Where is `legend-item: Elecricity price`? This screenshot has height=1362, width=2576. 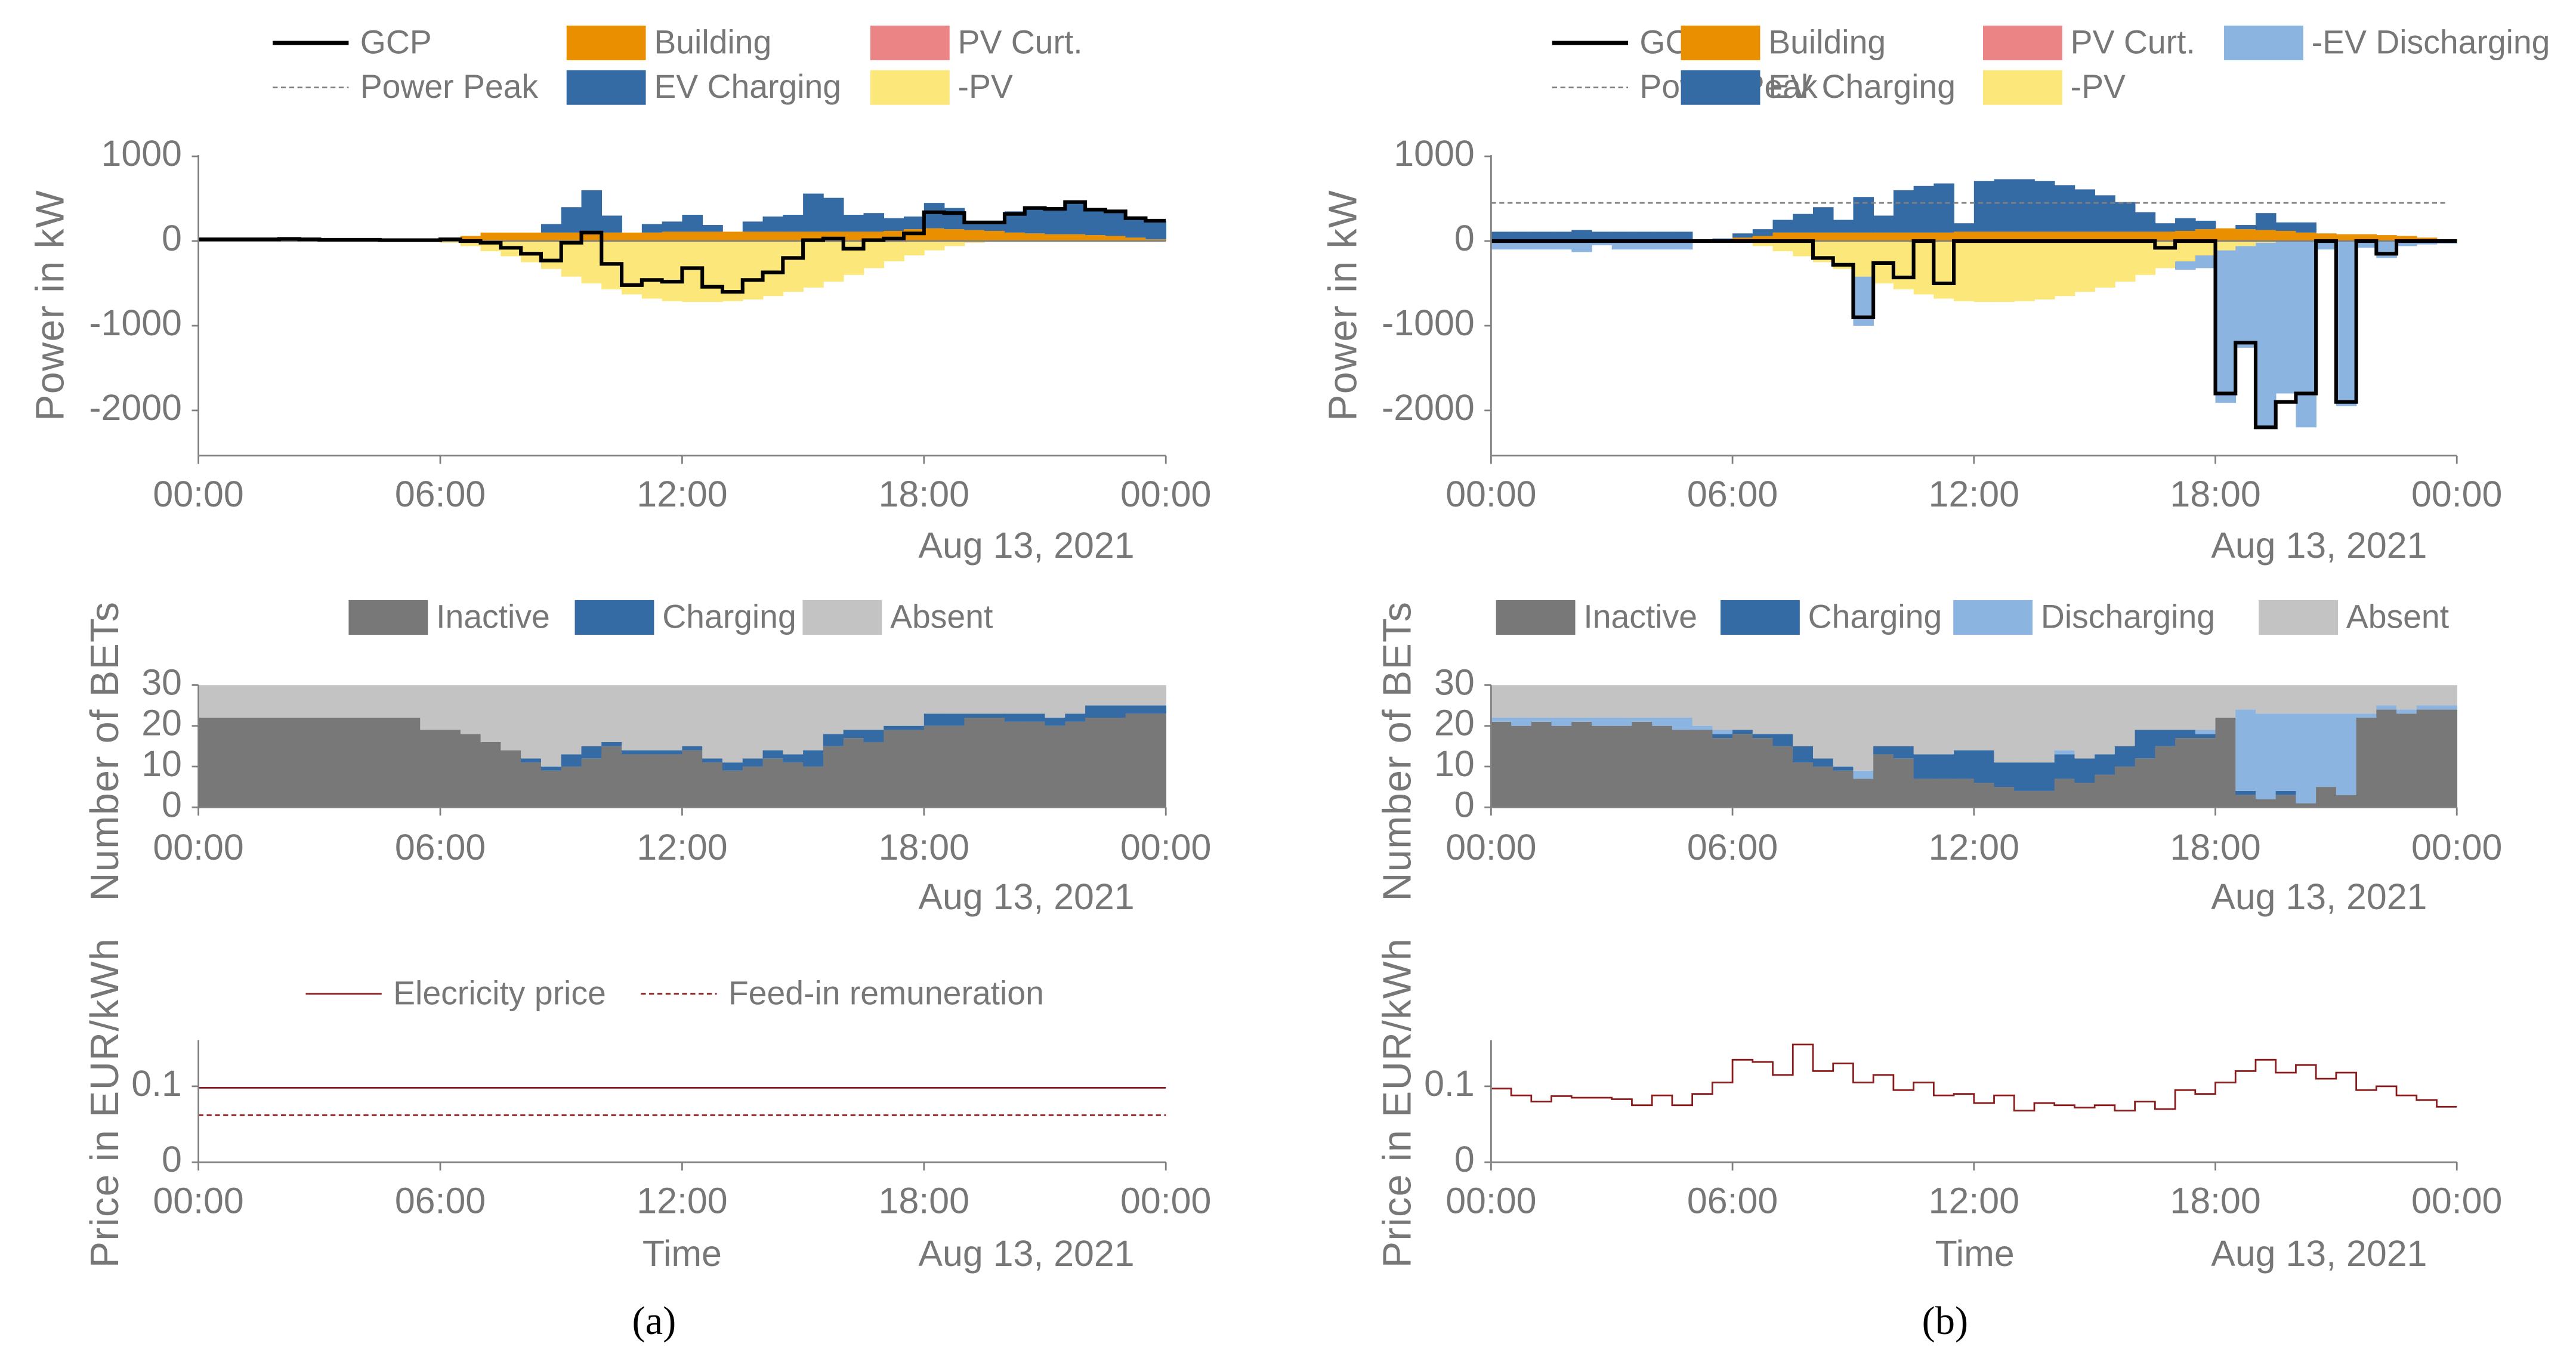 legend-item: Elecricity price is located at coordinates (455, 993).